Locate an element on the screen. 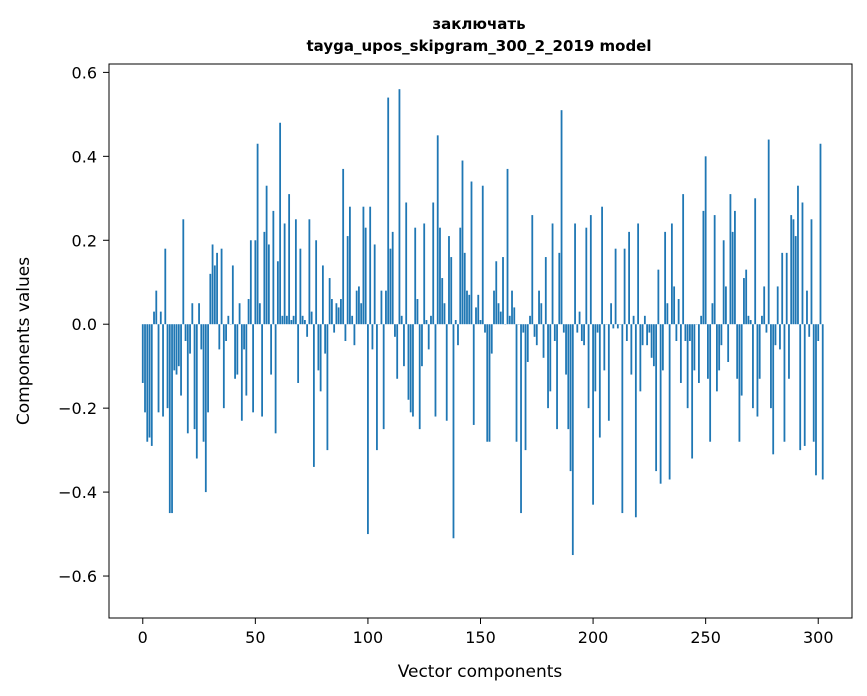  x-tick-label: 0 is located at coordinates (143, 637).